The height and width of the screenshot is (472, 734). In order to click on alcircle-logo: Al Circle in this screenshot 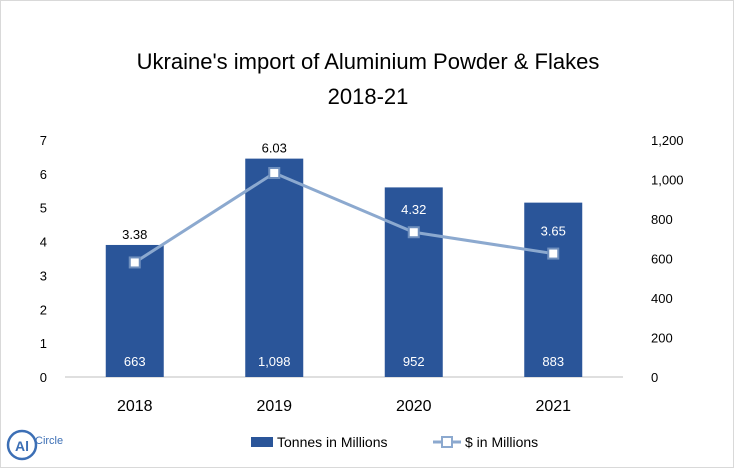, I will do `click(34, 445)`.